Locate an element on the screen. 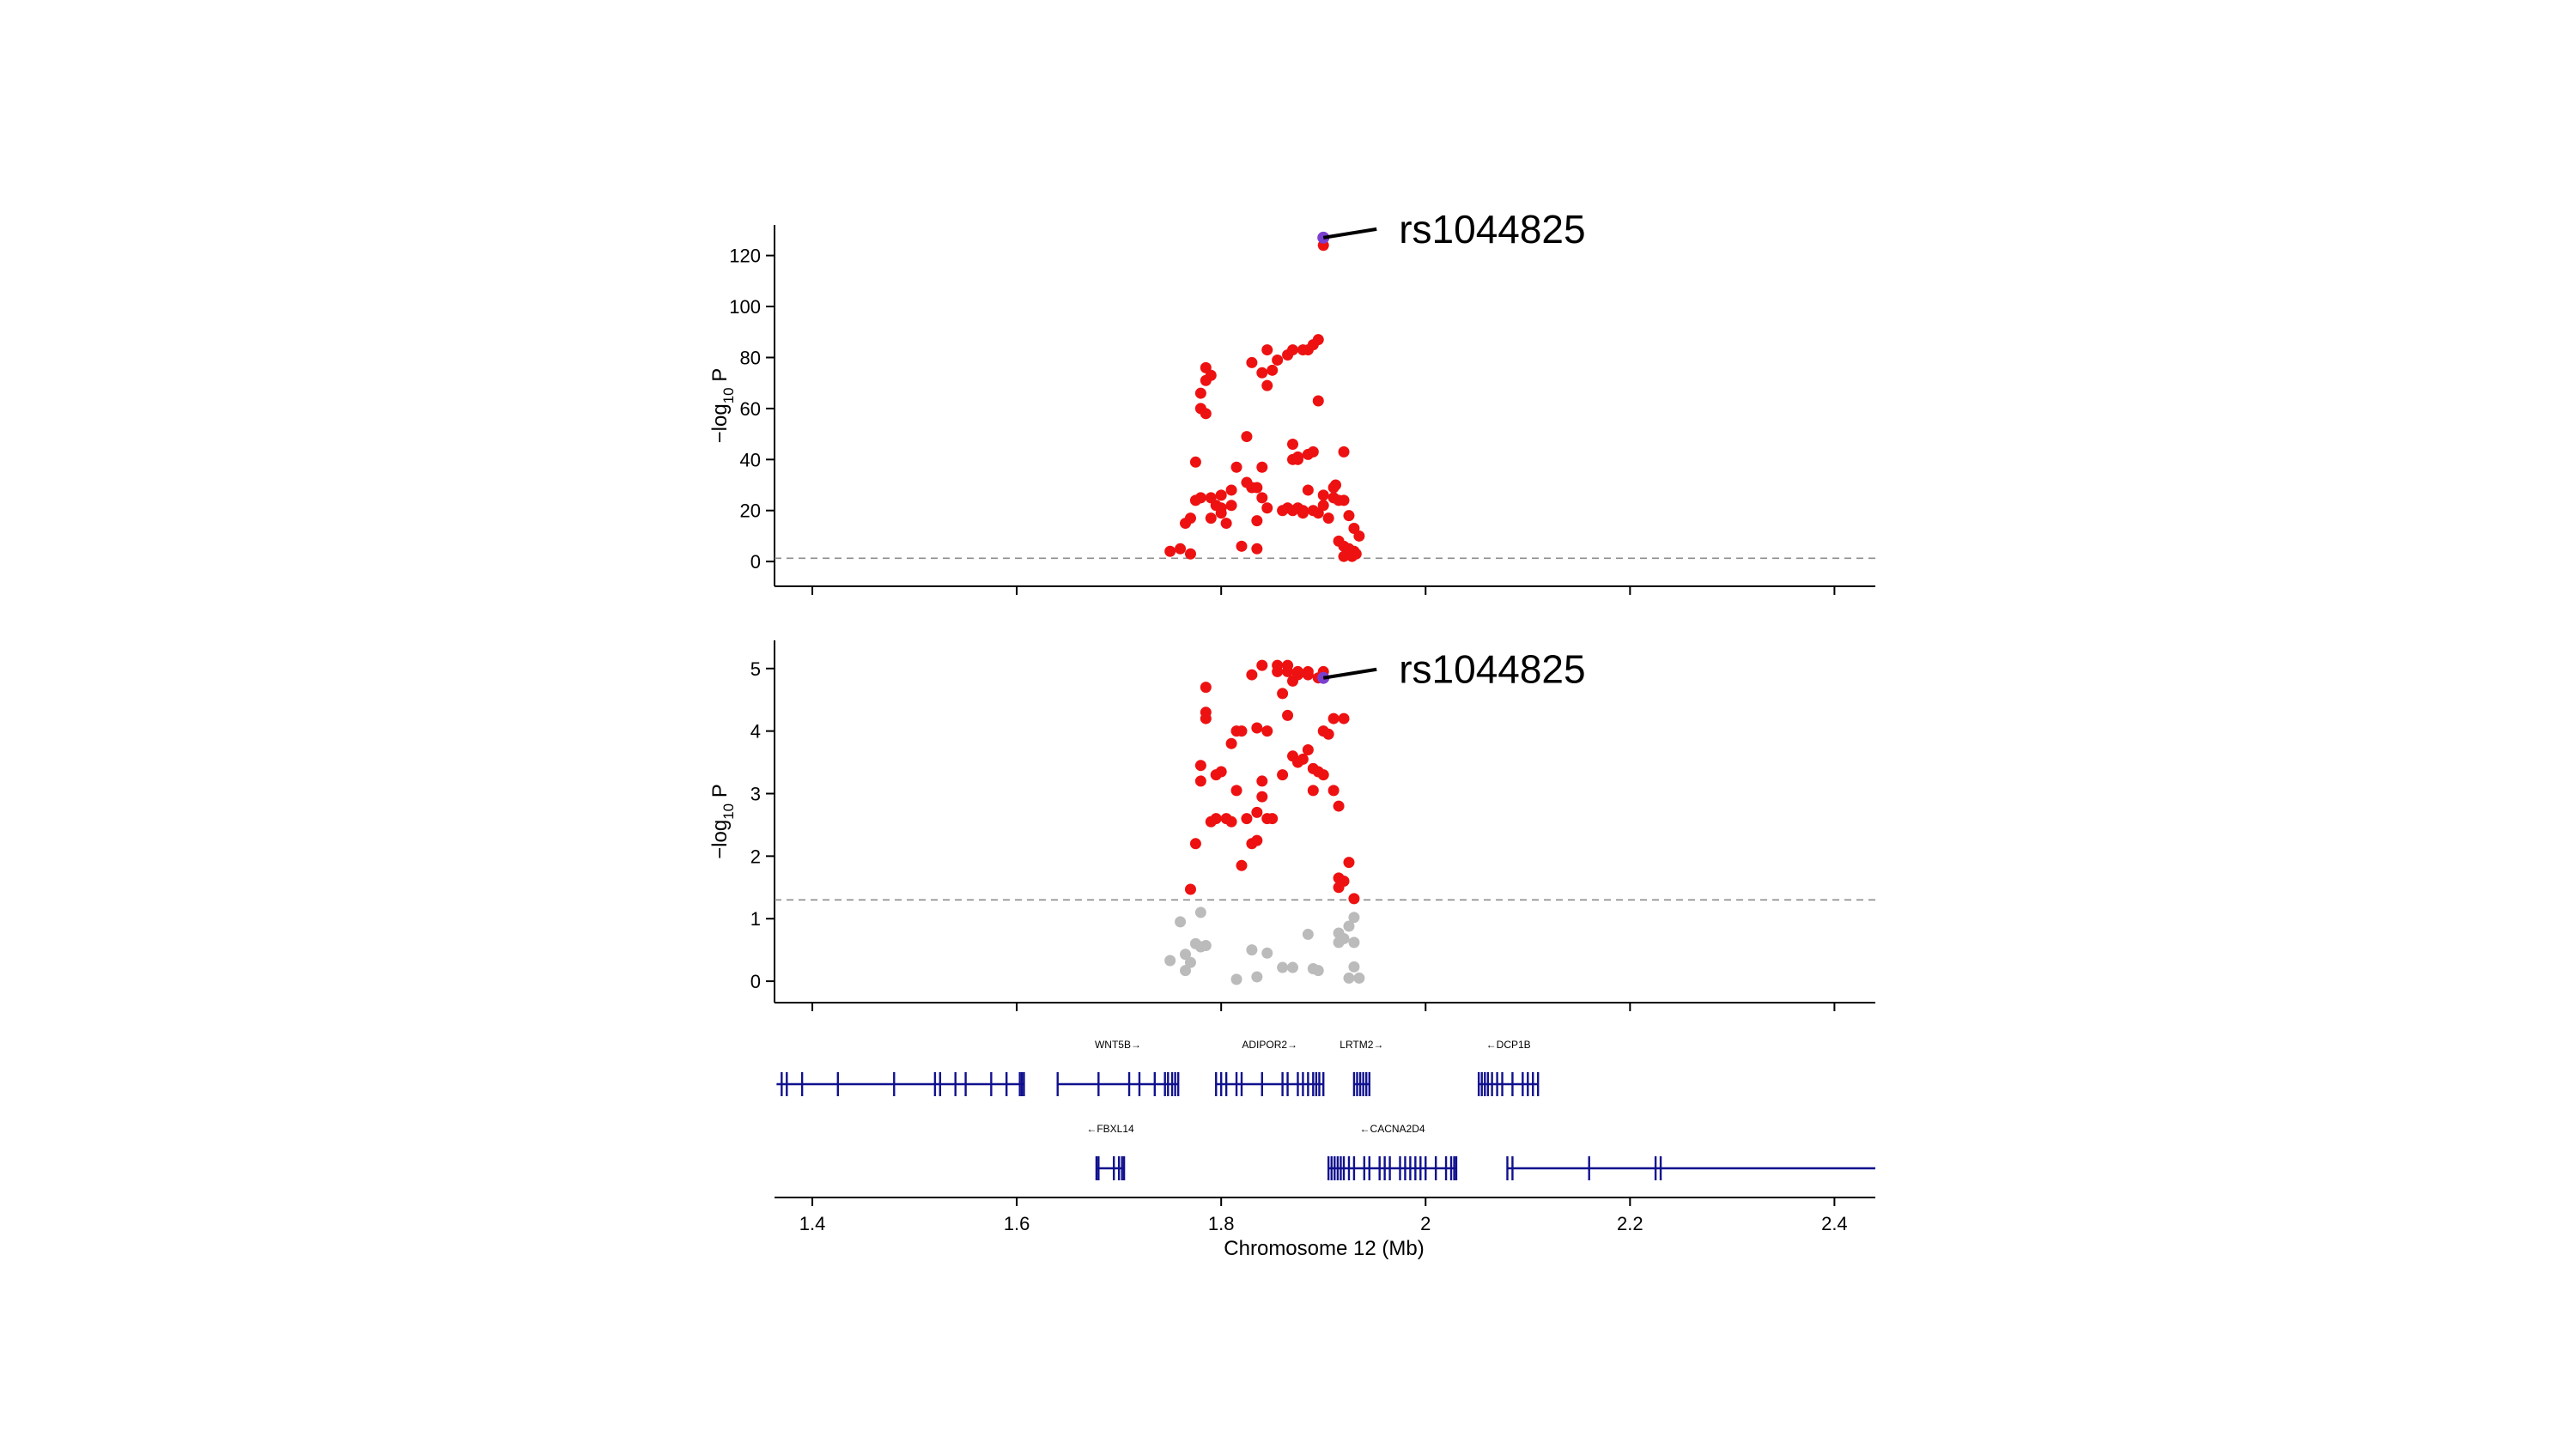  gene-label: WNT5B→ is located at coordinates (1118, 1045).